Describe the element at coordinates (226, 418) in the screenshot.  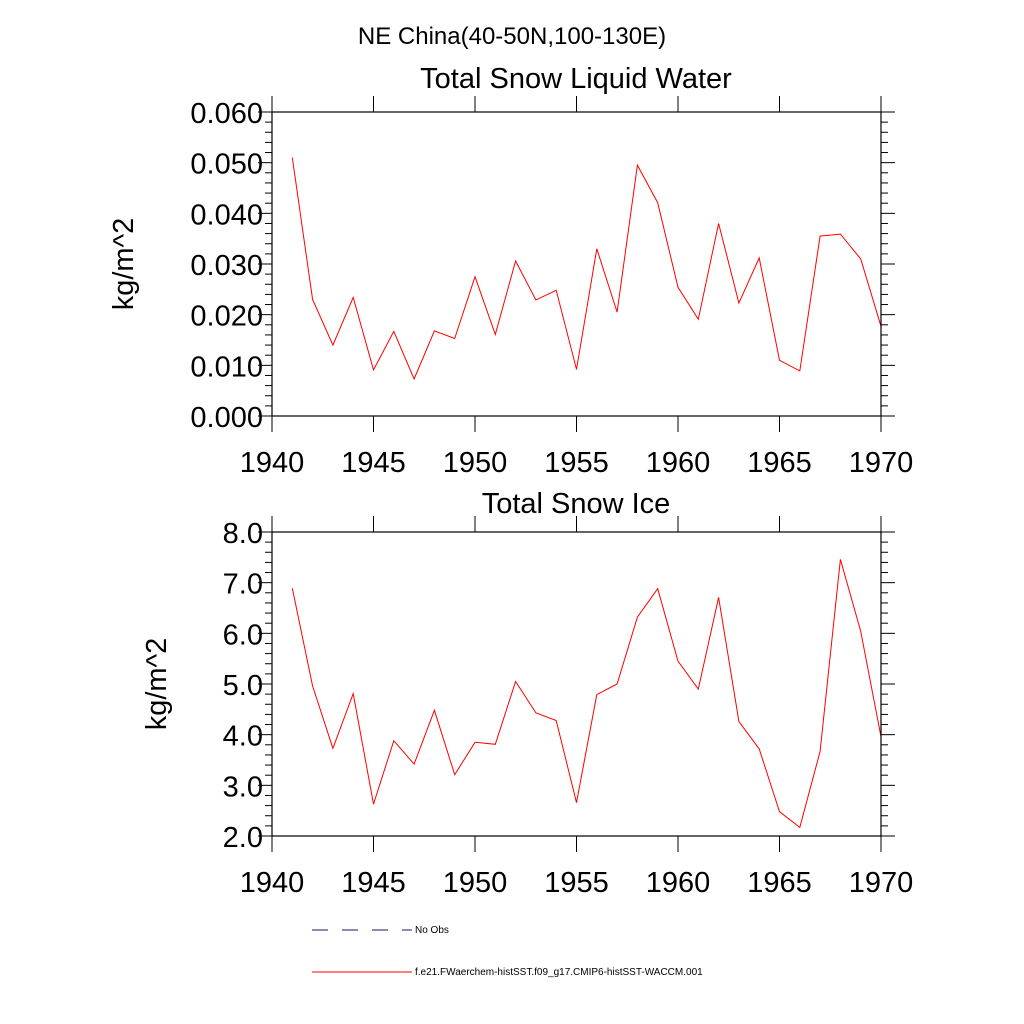
I see `y-tick-label: 0.000` at that location.